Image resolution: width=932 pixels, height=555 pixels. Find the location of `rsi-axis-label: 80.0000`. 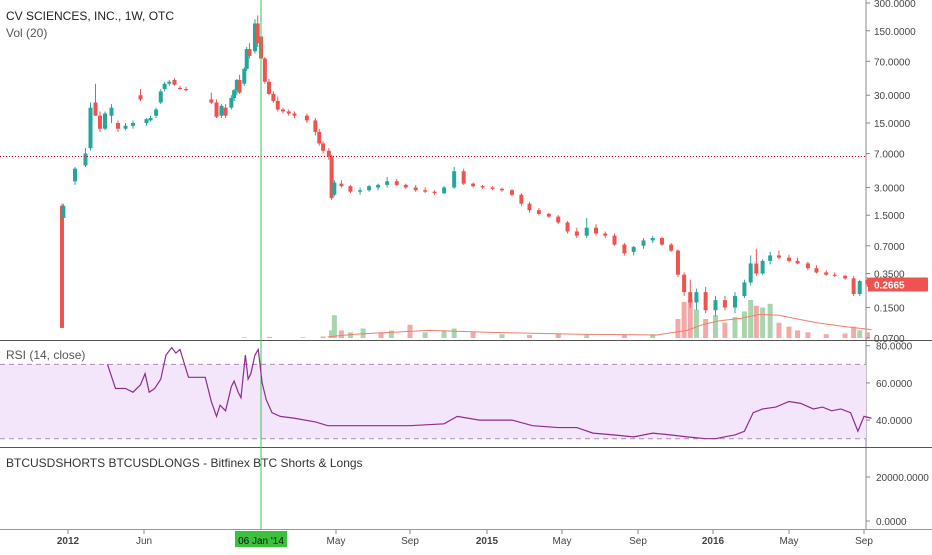

rsi-axis-label: 80.0000 is located at coordinates (894, 347).